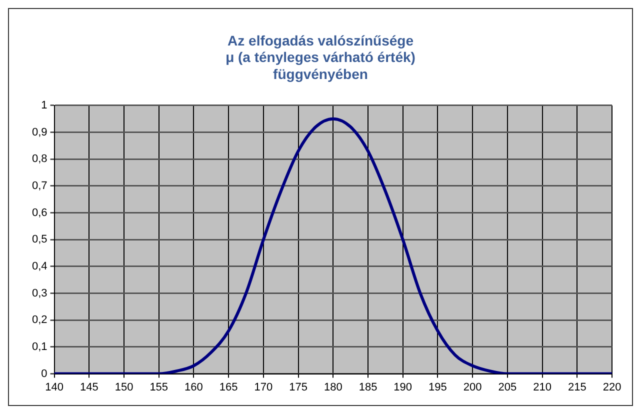  I want to click on x-tick-label: 200, so click(472, 387).